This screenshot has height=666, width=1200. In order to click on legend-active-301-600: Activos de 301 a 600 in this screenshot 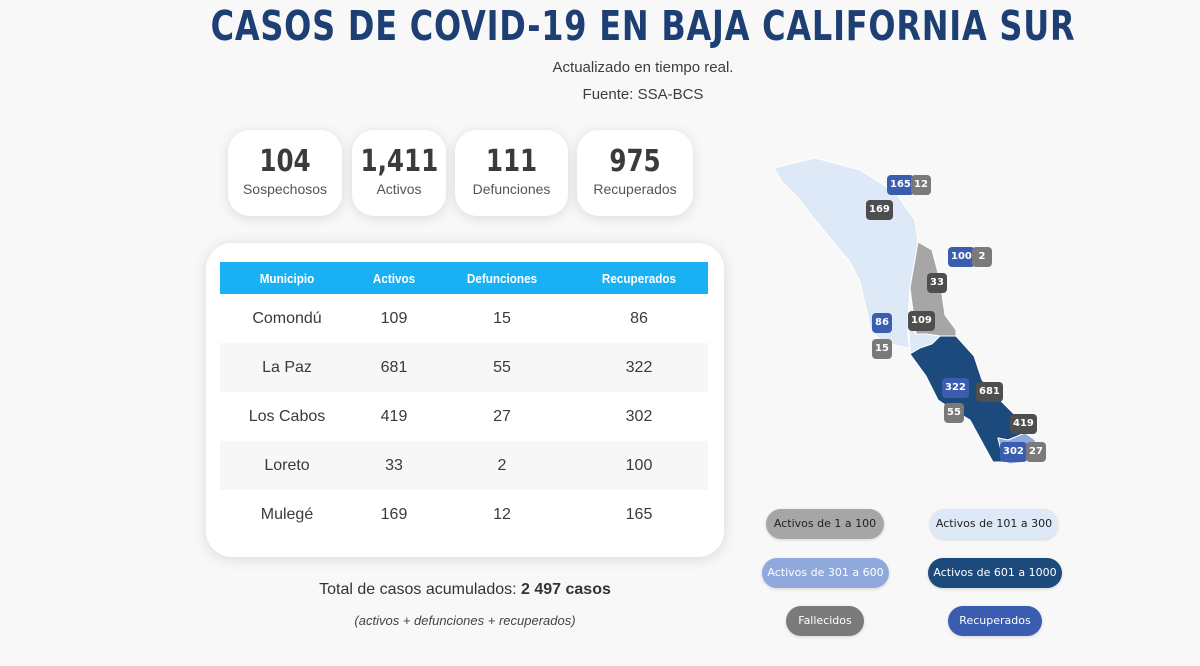, I will do `click(825, 573)`.